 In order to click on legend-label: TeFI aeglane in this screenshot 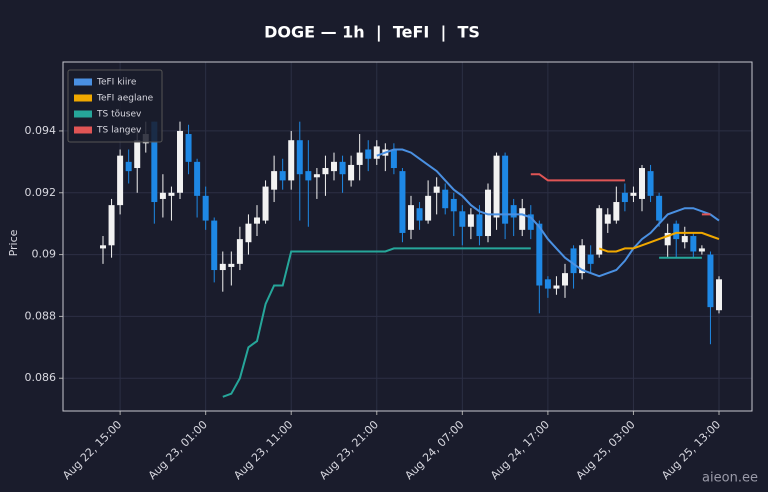, I will do `click(125, 99)`.